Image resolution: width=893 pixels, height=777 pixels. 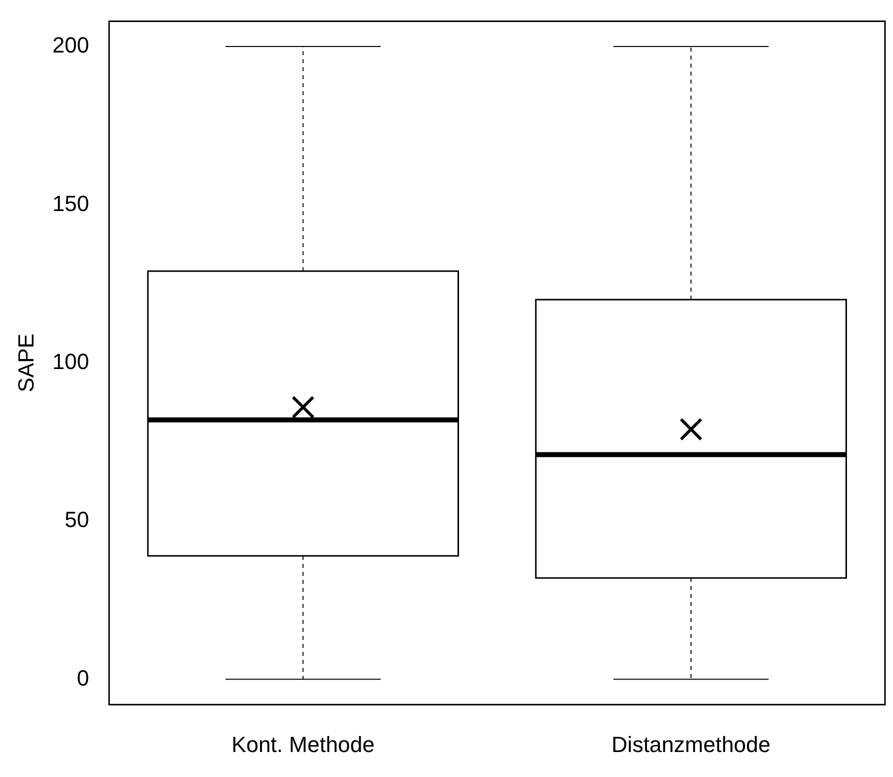 I want to click on x-tick-label: Distanzmethode, so click(x=691, y=744).